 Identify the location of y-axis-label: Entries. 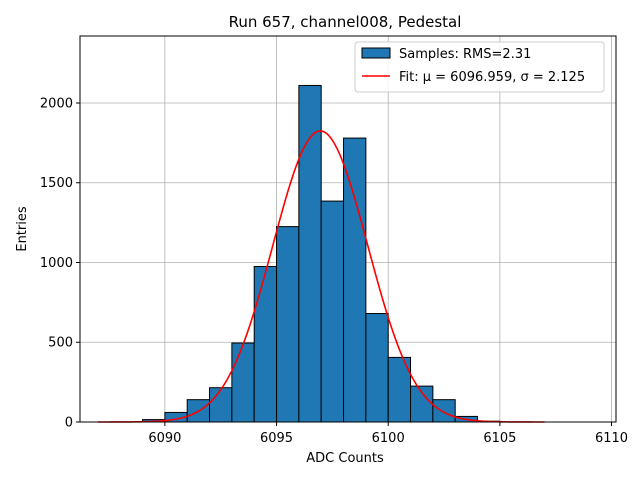
(22, 229).